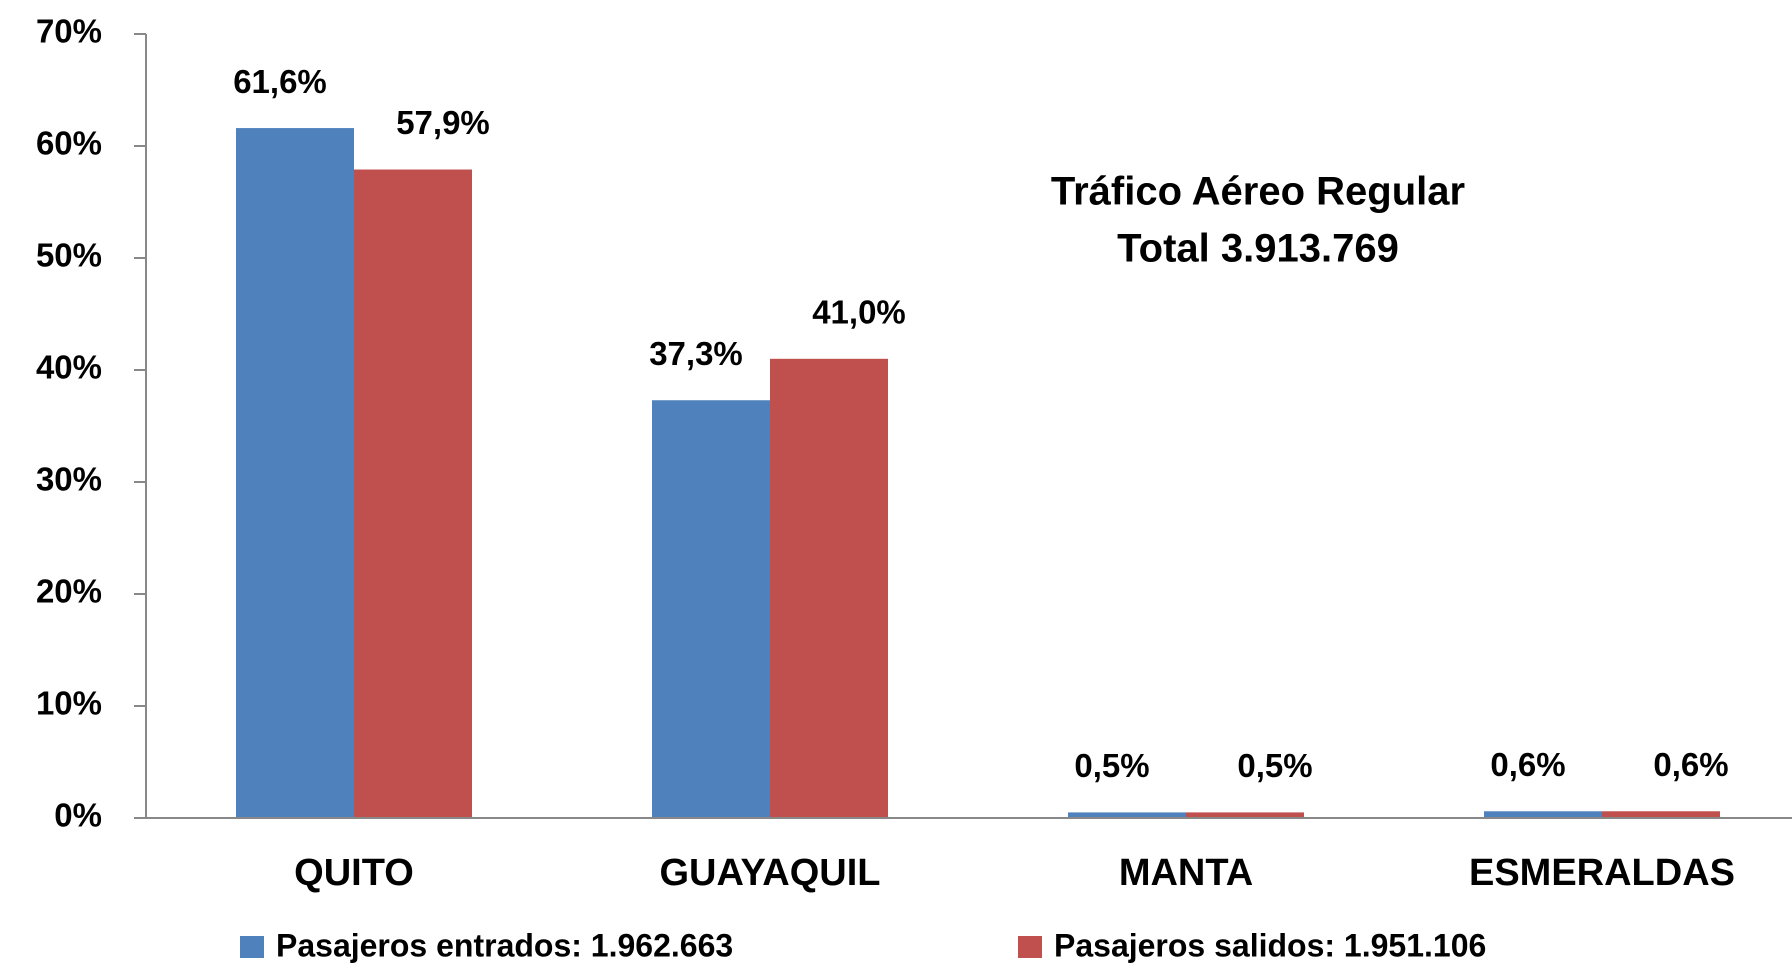  What do you see at coordinates (859, 312) in the screenshot?
I see `value-label: 41,0%` at bounding box center [859, 312].